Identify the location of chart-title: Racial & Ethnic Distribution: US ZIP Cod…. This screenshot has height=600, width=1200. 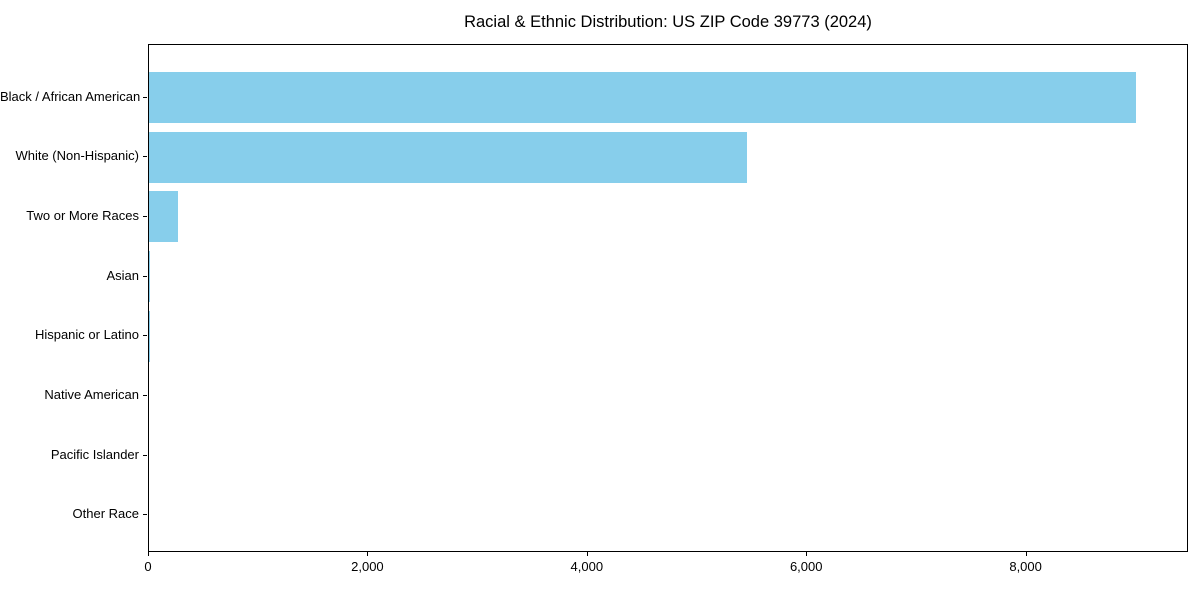
(668, 22).